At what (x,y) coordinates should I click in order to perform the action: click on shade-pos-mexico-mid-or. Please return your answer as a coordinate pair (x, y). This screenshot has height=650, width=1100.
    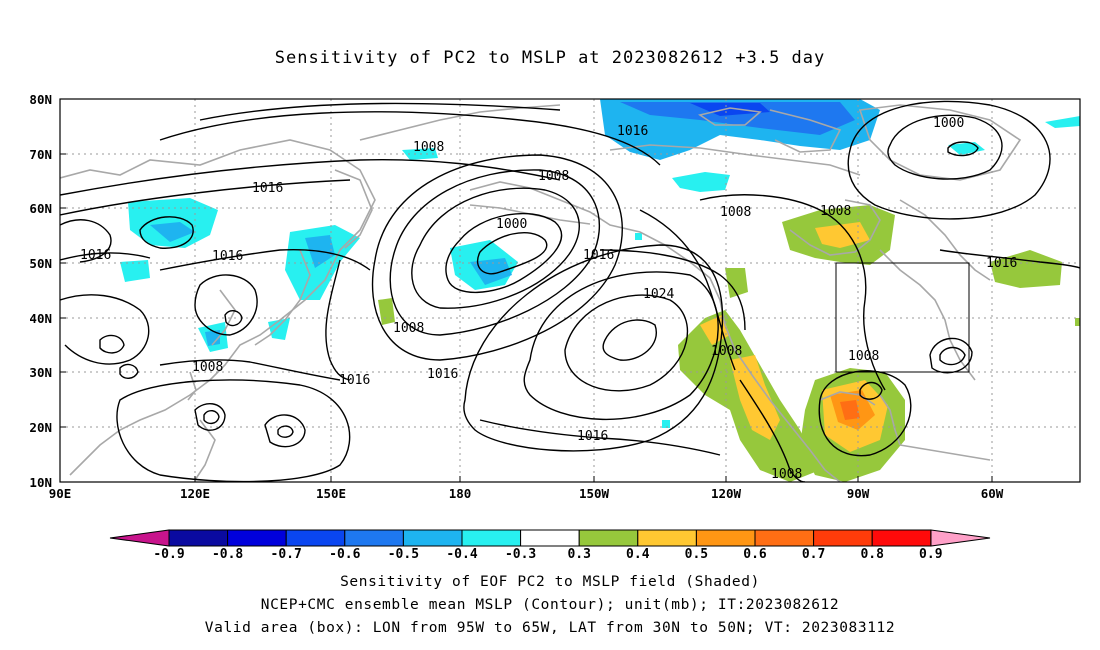
    Looking at the image, I should click on (755, 397).